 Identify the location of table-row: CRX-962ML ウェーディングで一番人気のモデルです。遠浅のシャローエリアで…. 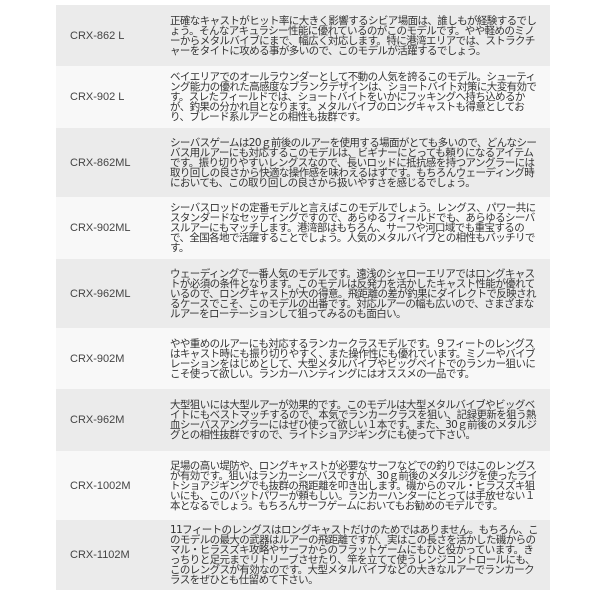
(303, 293).